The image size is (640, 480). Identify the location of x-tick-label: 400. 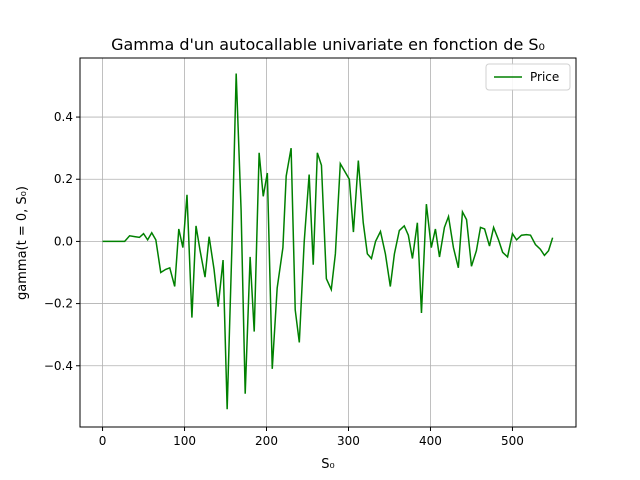
(430, 441).